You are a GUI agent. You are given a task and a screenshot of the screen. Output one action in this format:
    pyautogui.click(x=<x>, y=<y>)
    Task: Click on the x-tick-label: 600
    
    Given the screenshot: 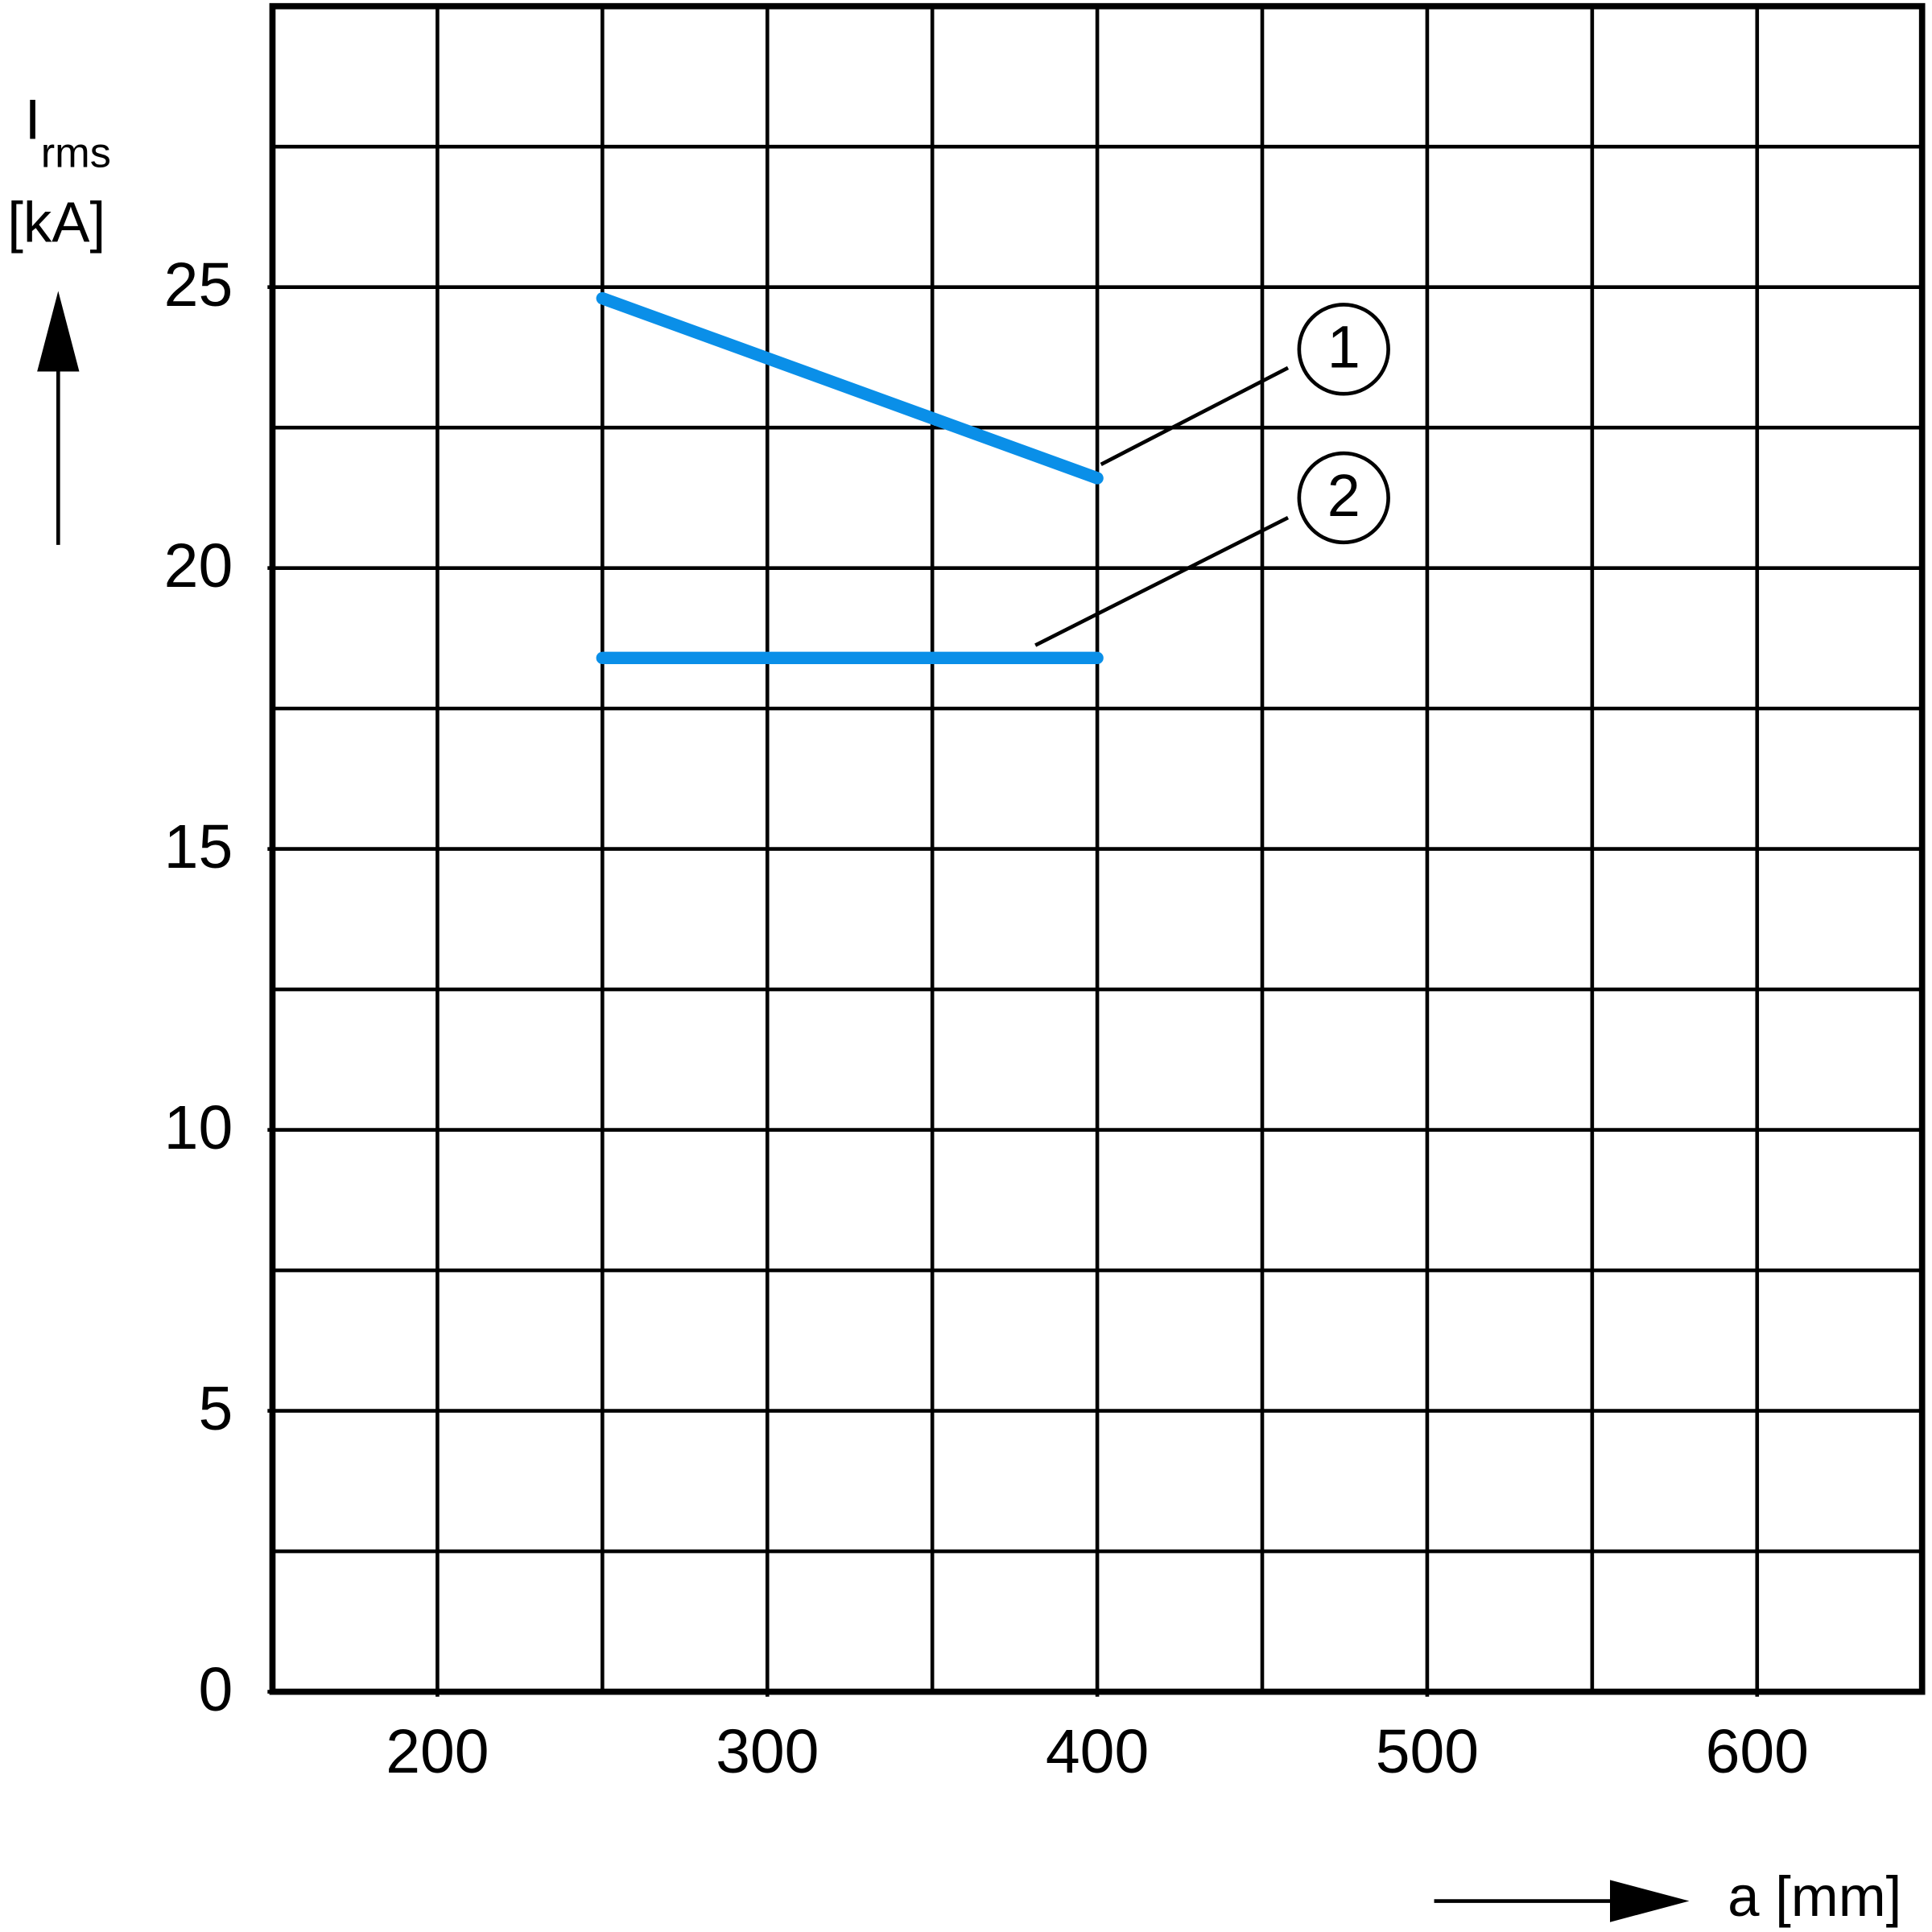 What is the action you would take?
    pyautogui.click(x=1757, y=1751)
    